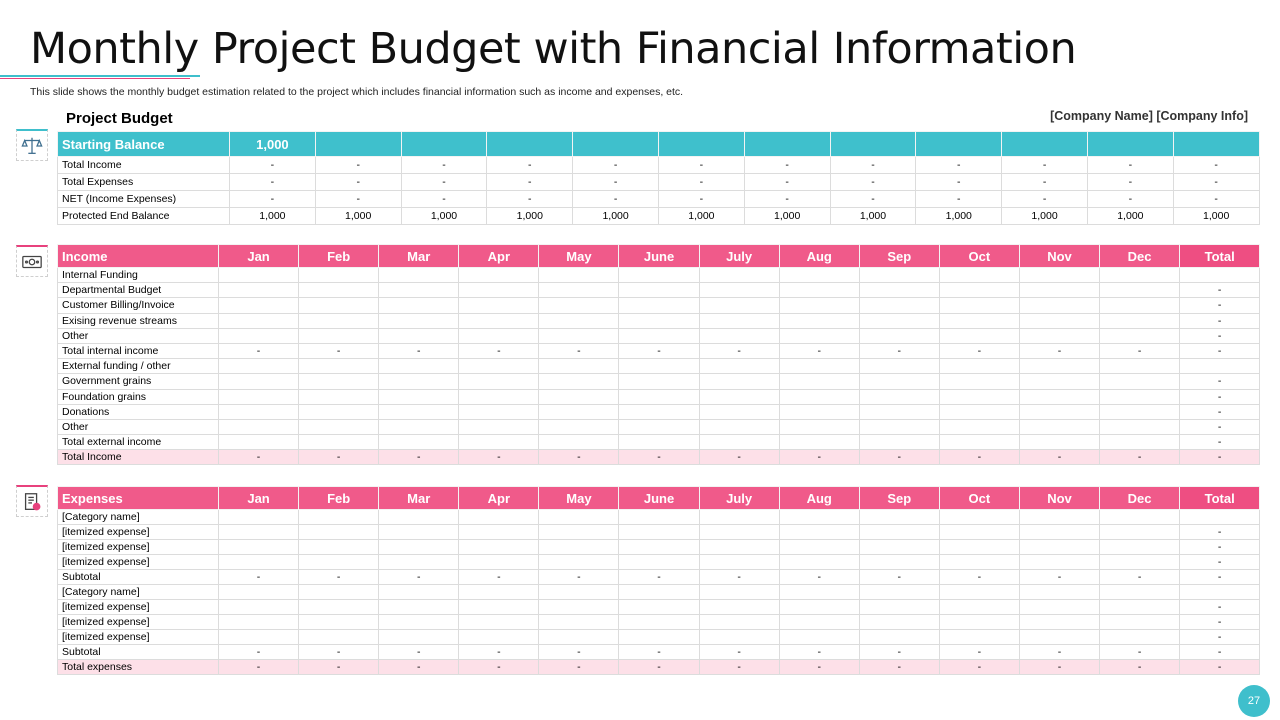 The image size is (1280, 720). Describe the element at coordinates (1220, 256) in the screenshot. I see `income-header-cell: Total` at that location.